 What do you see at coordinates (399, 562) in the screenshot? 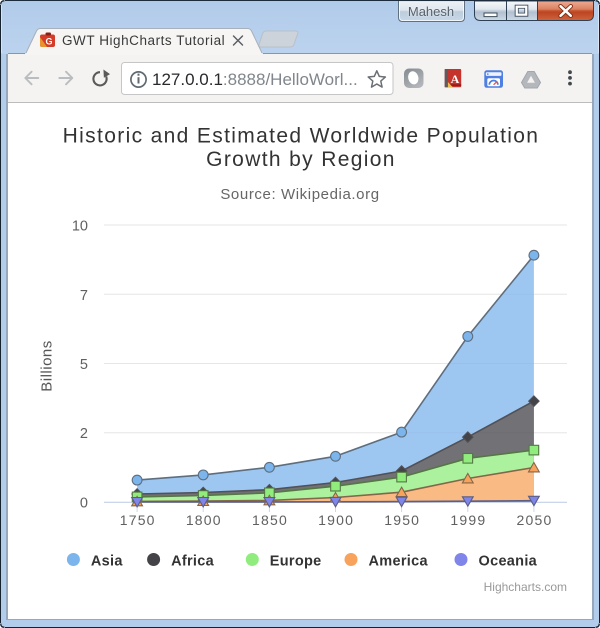
I see `svg-text: America` at bounding box center [399, 562].